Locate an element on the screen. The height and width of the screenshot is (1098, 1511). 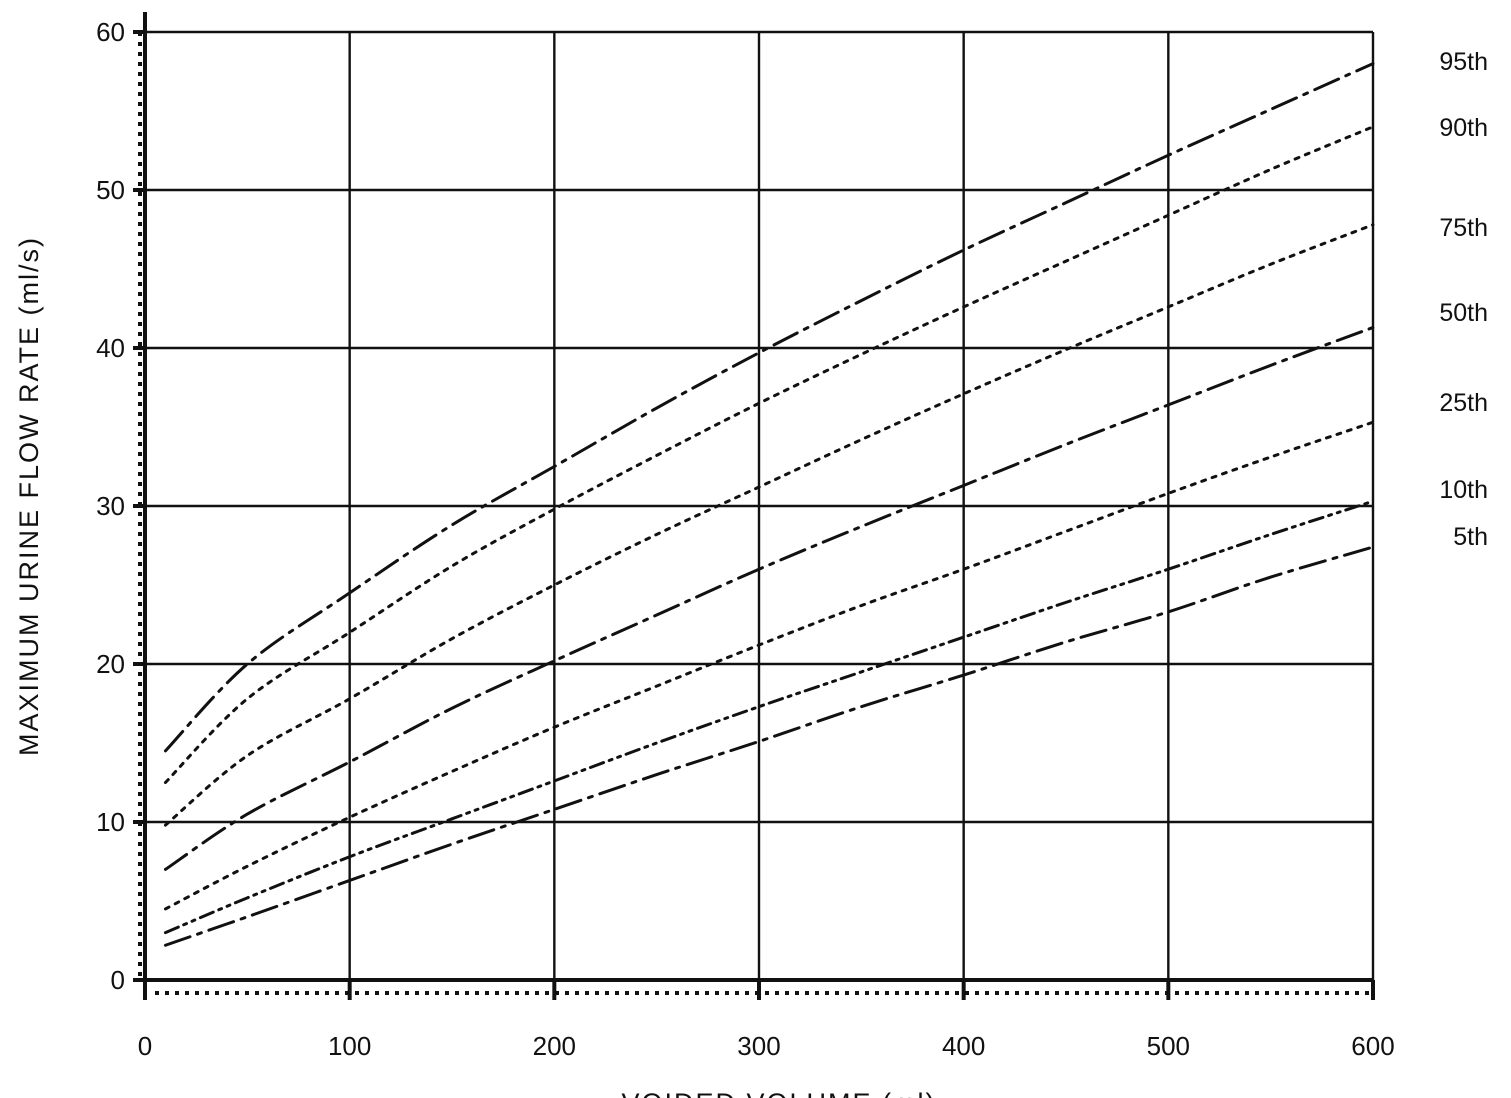
series-label-10th: 10th is located at coordinates (1463, 490).